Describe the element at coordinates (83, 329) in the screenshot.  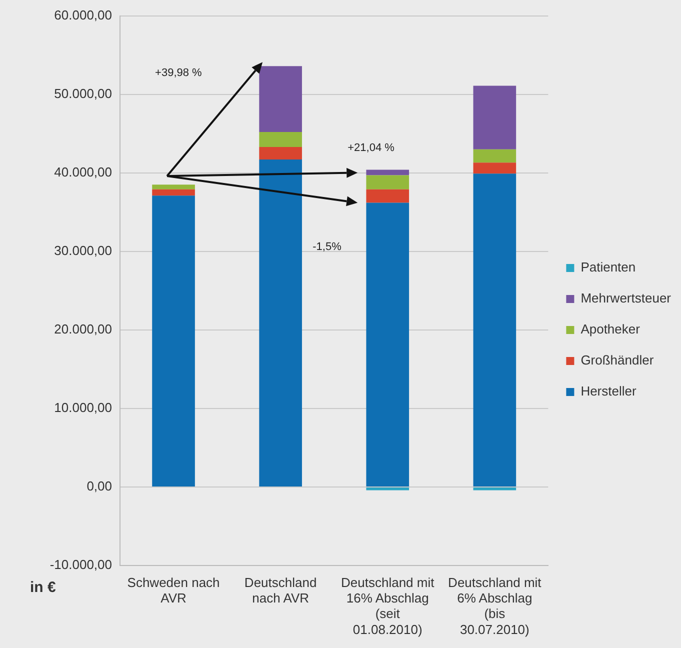
I see `y-tick-label: 20.000,00` at that location.